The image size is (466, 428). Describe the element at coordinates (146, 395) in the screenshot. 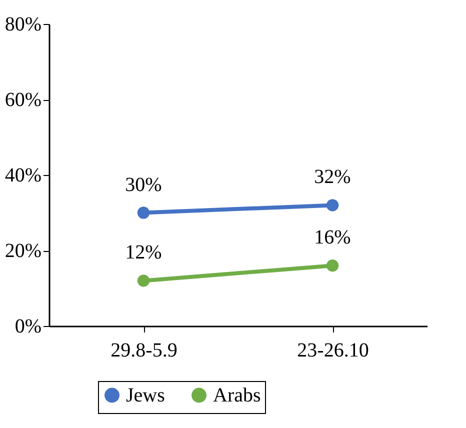

I see `legend-label: Jews` at that location.